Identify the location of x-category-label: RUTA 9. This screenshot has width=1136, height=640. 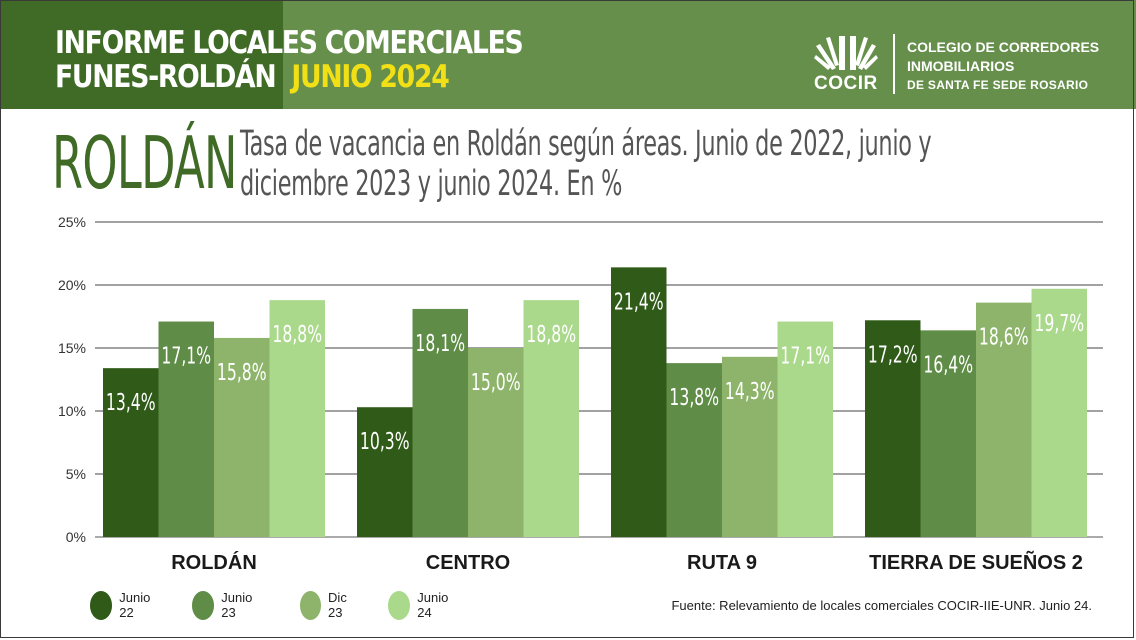
(722, 563).